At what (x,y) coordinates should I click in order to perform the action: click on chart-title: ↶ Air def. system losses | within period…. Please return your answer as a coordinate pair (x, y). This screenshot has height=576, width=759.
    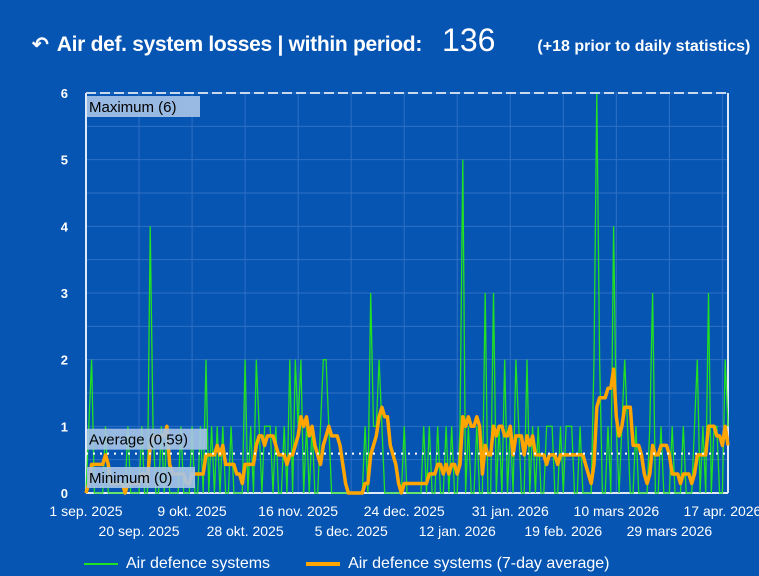
    Looking at the image, I should click on (391, 40).